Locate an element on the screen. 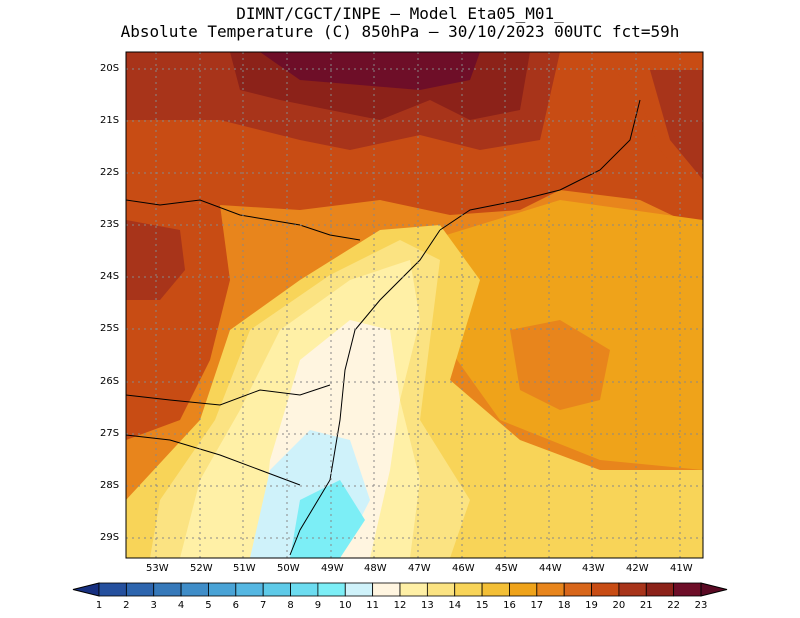  colorbar-label: 3 is located at coordinates (153, 605).